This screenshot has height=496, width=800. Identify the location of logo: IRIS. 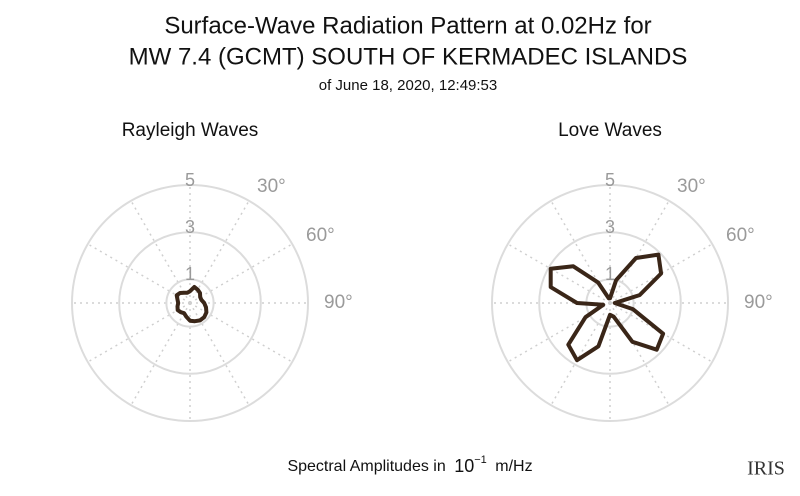
(766, 469).